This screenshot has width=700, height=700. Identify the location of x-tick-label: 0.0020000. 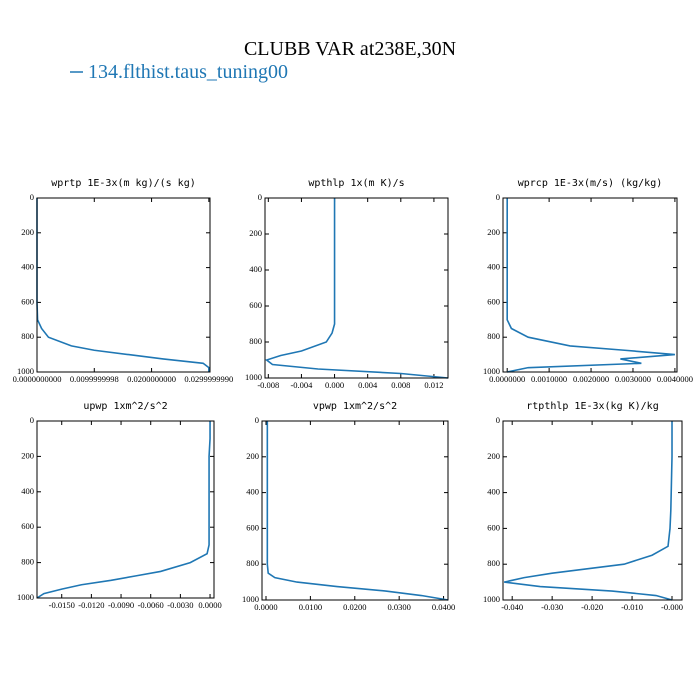
(591, 379).